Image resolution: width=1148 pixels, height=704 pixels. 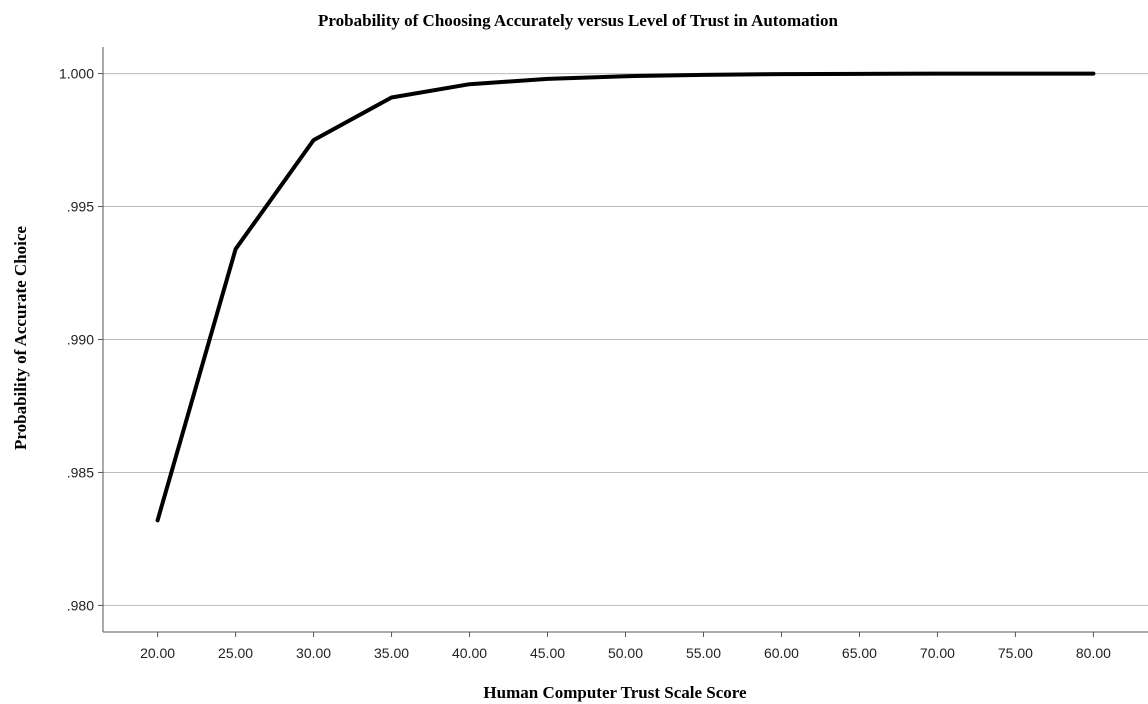 What do you see at coordinates (76, 74) in the screenshot?
I see `y-tick-label: 1.000` at bounding box center [76, 74].